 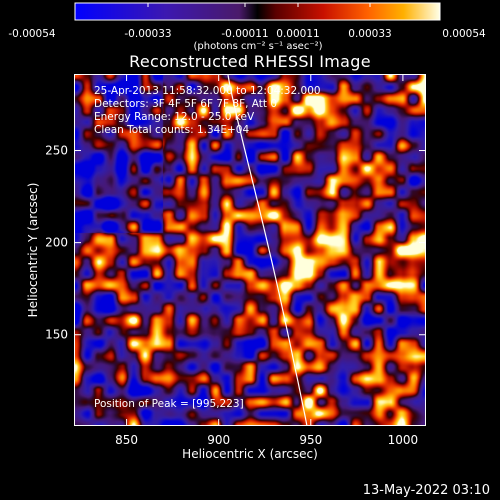 What do you see at coordinates (250, 454) in the screenshot?
I see `x-axis-label: Heliocentric X (arcsec)` at bounding box center [250, 454].